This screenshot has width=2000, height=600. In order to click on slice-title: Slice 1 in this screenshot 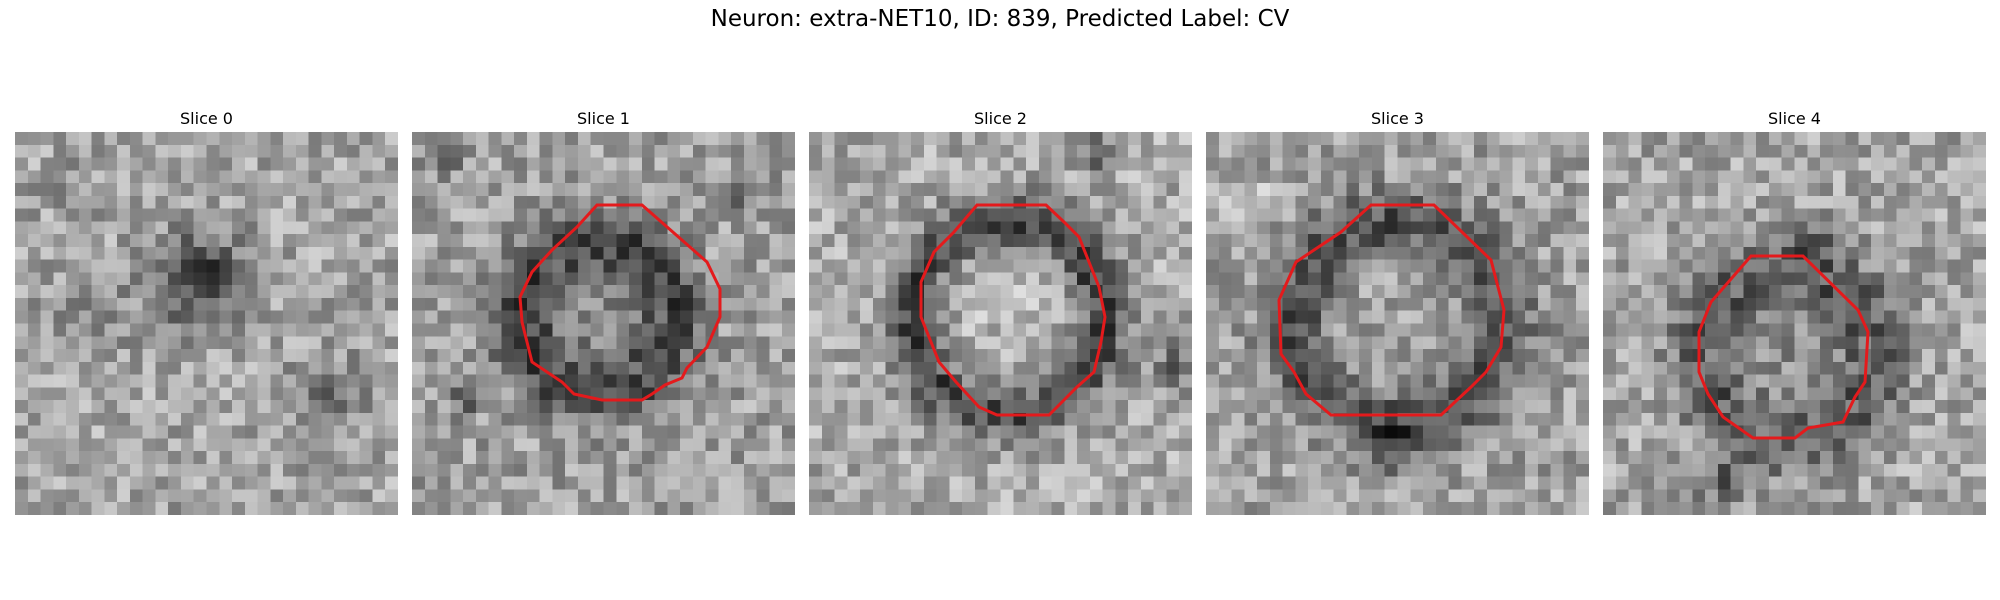, I will do `click(603, 118)`.